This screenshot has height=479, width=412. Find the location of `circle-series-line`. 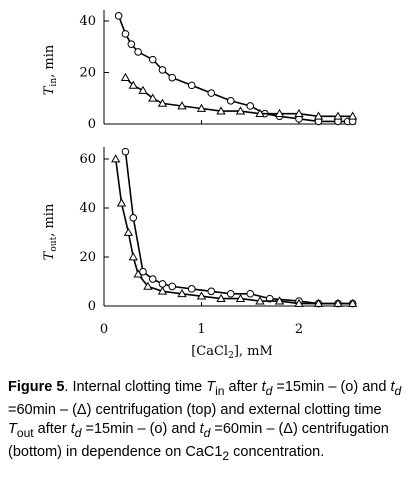

circle-series-line is located at coordinates (235, 69).